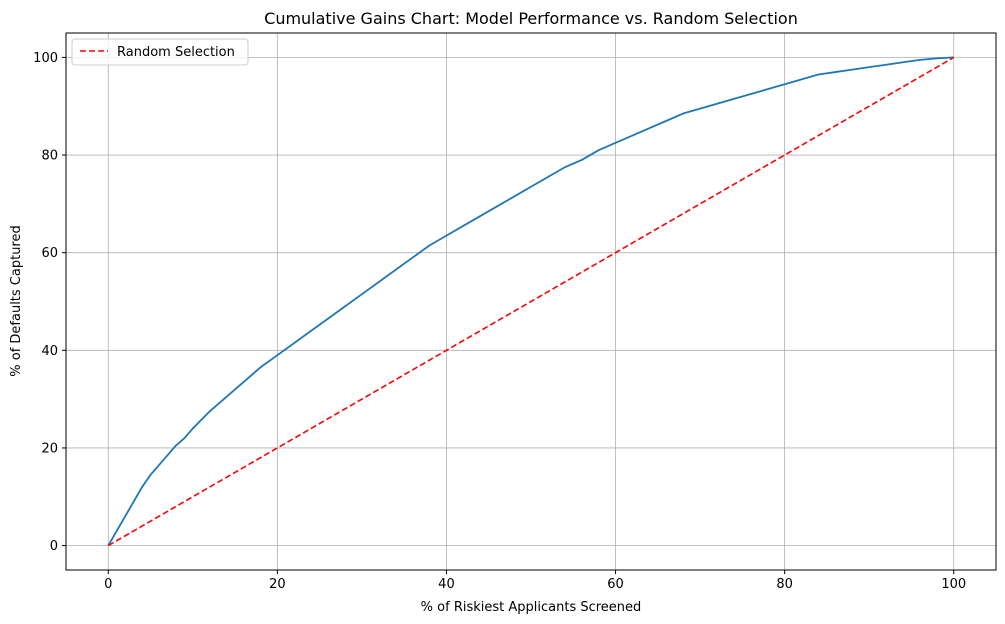  Describe the element at coordinates (615, 584) in the screenshot. I see `x-tick-label: 60` at that location.